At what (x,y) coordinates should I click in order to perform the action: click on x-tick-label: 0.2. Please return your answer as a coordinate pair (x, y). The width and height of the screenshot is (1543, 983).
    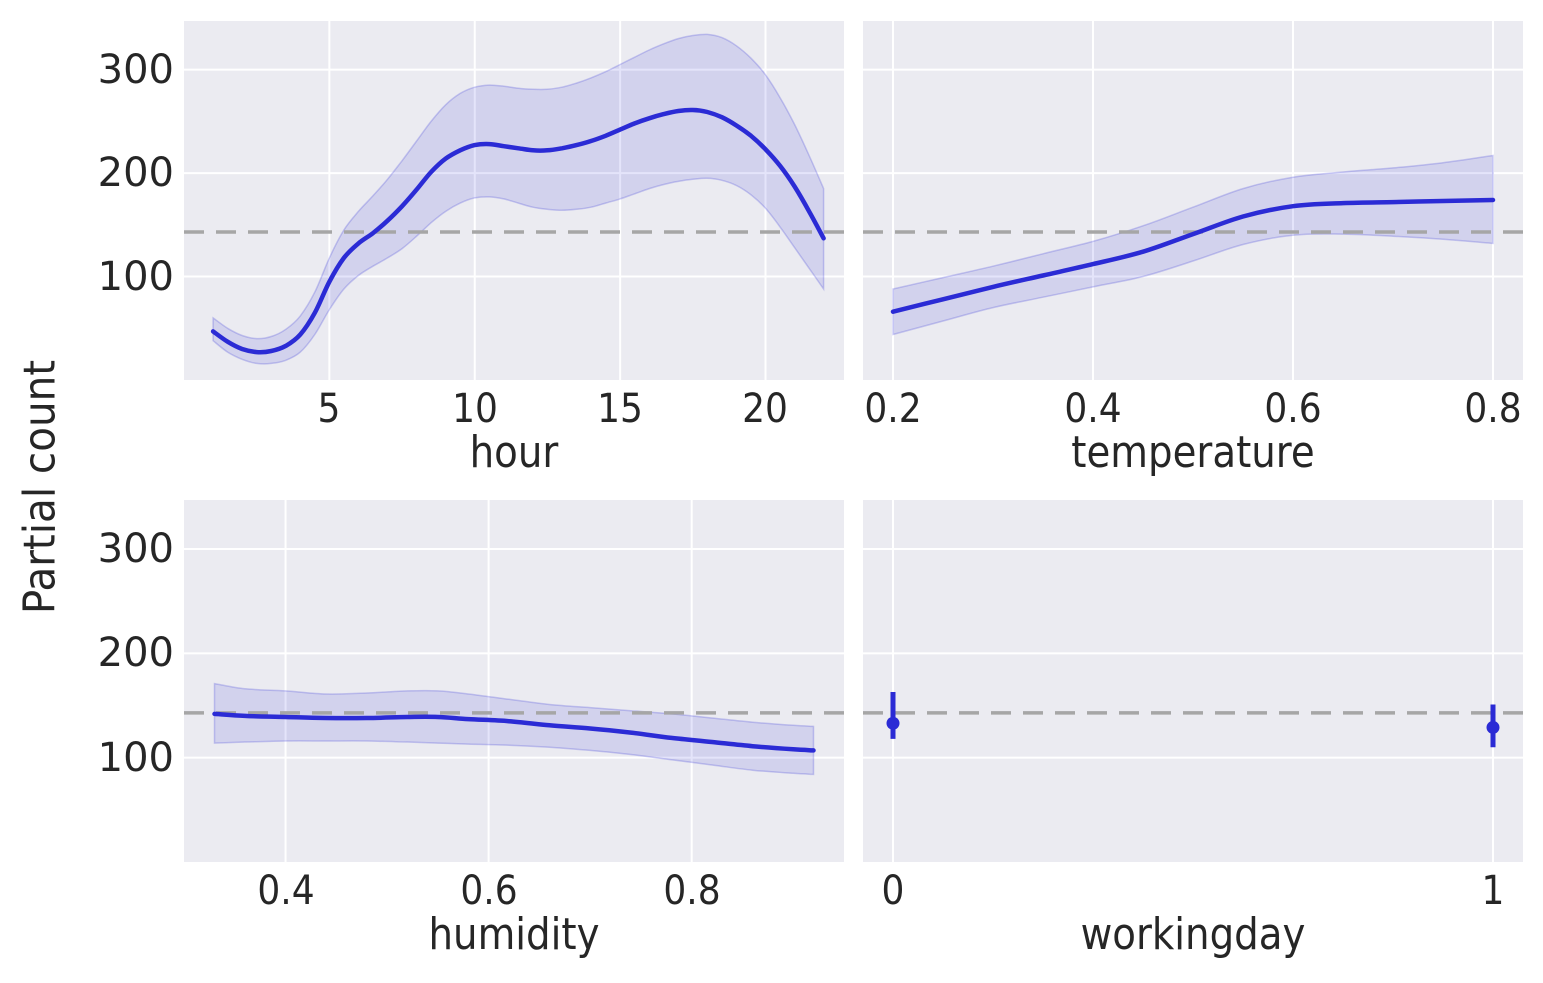
    Looking at the image, I should click on (893, 409).